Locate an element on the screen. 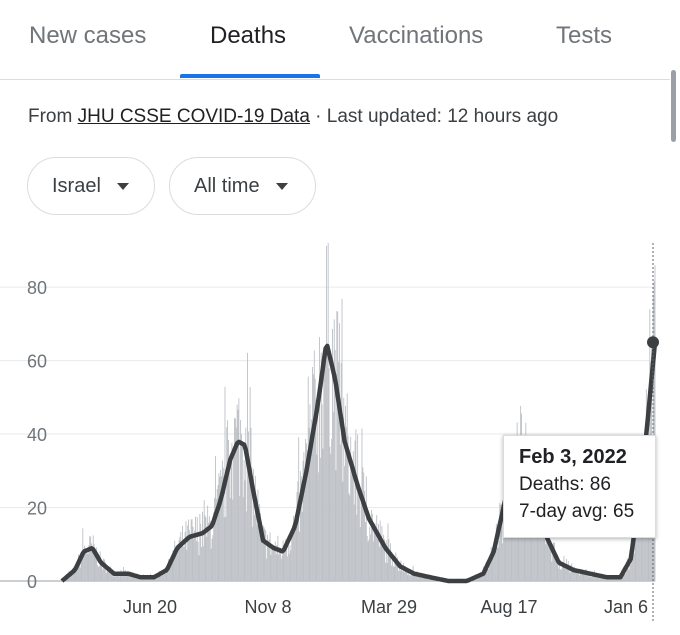 Image resolution: width=680 pixels, height=635 pixels. tab-new-cases: New cases is located at coordinates (88, 35).